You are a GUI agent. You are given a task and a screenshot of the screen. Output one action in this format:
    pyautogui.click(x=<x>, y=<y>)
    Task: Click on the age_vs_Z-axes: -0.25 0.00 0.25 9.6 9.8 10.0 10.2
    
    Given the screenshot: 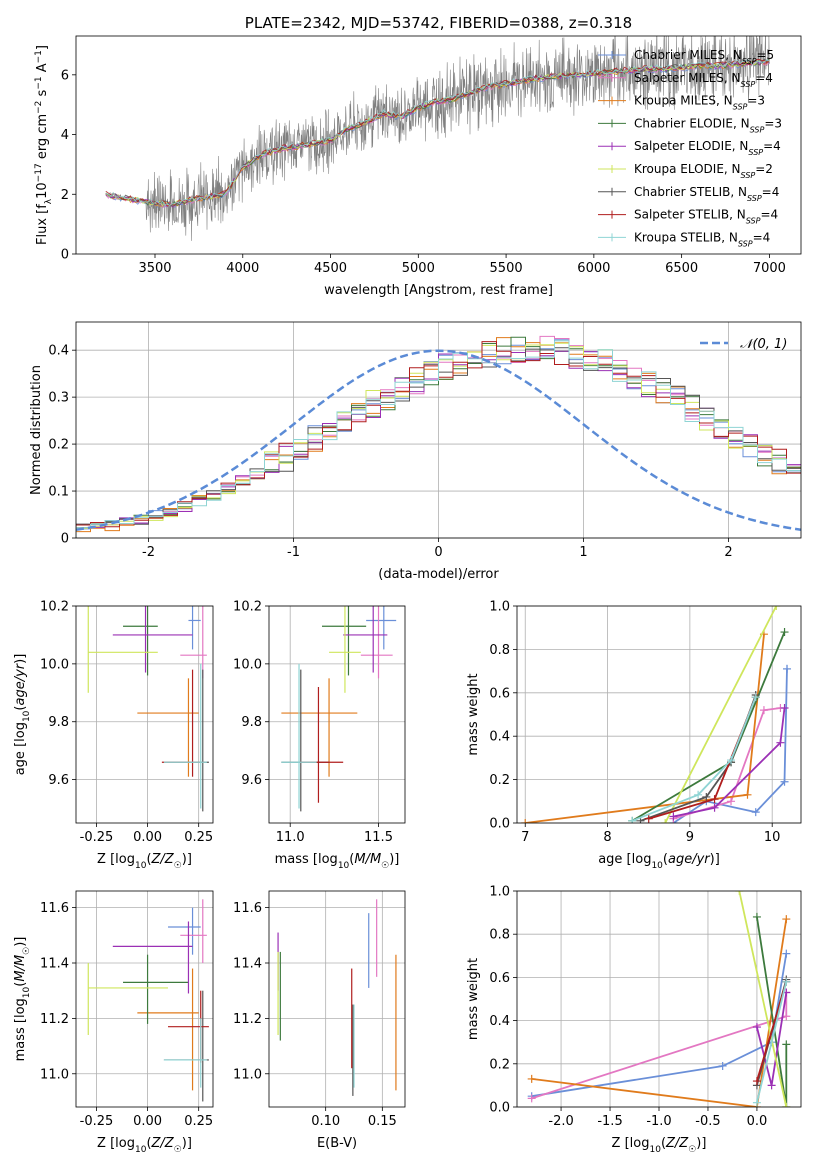 What is the action you would take?
    pyautogui.click(x=126, y=723)
    